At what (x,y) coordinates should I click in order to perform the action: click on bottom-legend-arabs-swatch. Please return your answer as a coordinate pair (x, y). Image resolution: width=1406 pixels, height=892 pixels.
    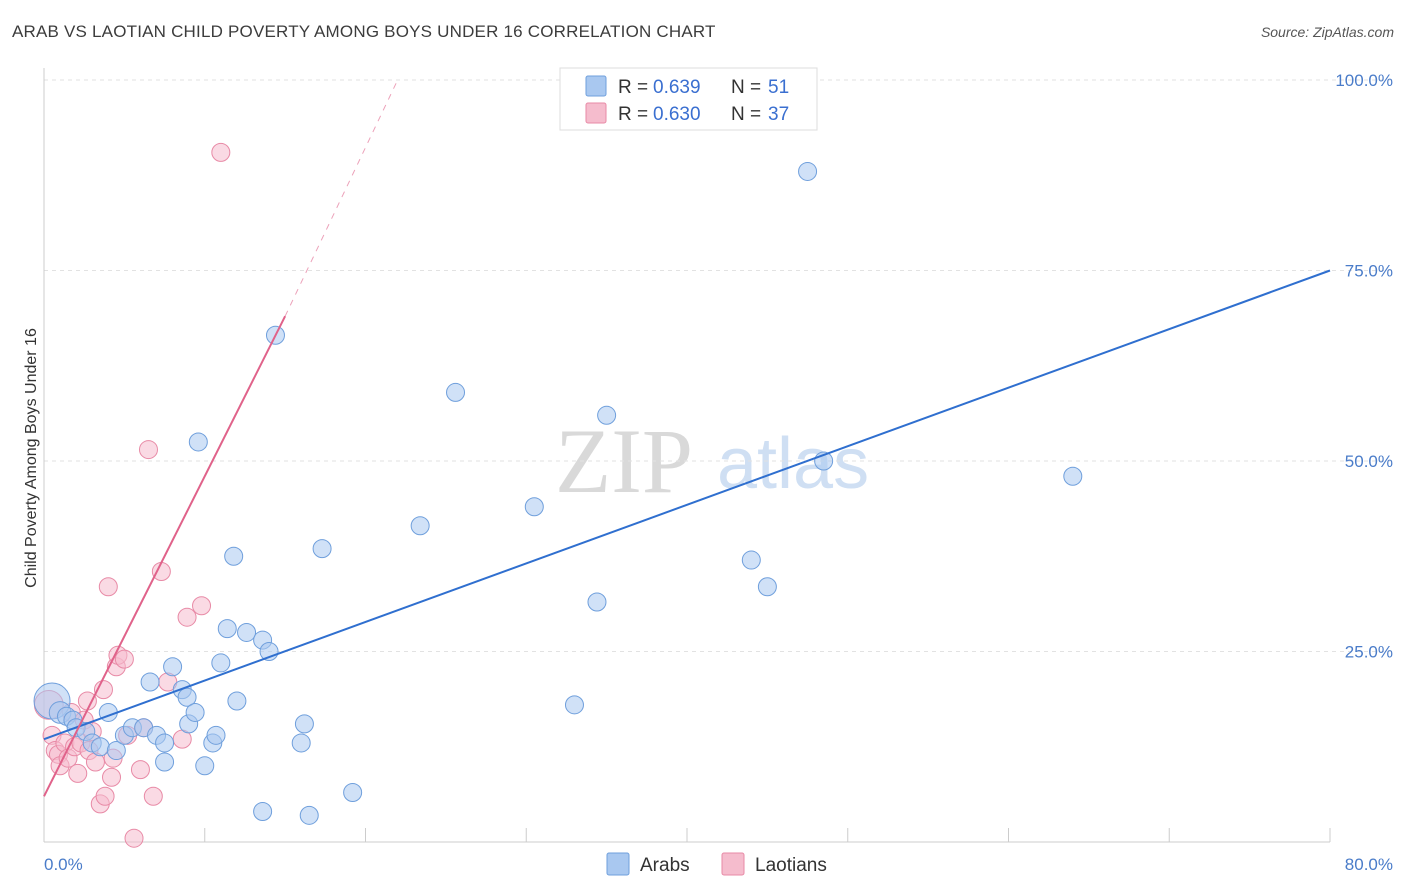
    Looking at the image, I should click on (618, 864).